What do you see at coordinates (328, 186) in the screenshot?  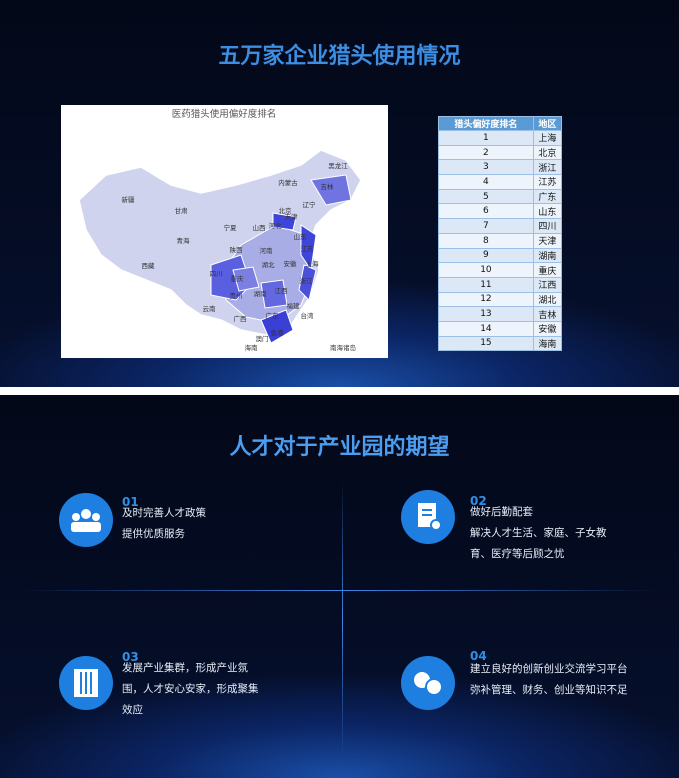 I see `map-label: 吉林` at bounding box center [328, 186].